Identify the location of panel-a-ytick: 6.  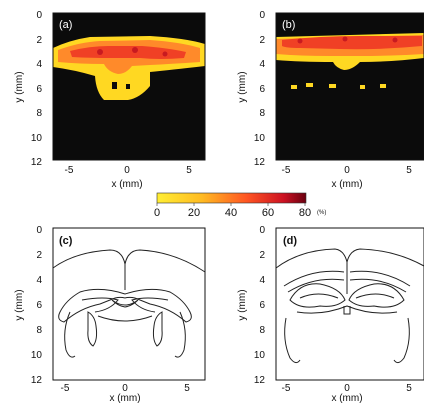
(39, 89).